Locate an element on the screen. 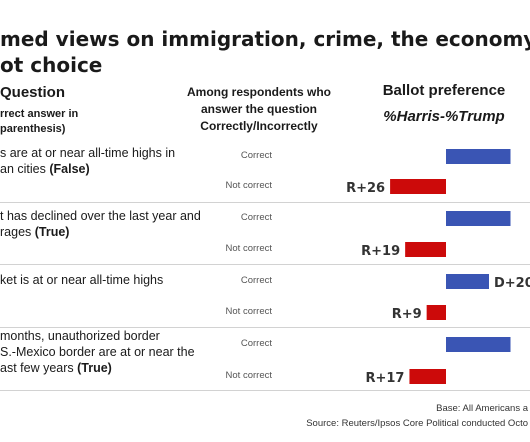  question-3-line-1: ket is at or near all-time highs is located at coordinates (81, 280).